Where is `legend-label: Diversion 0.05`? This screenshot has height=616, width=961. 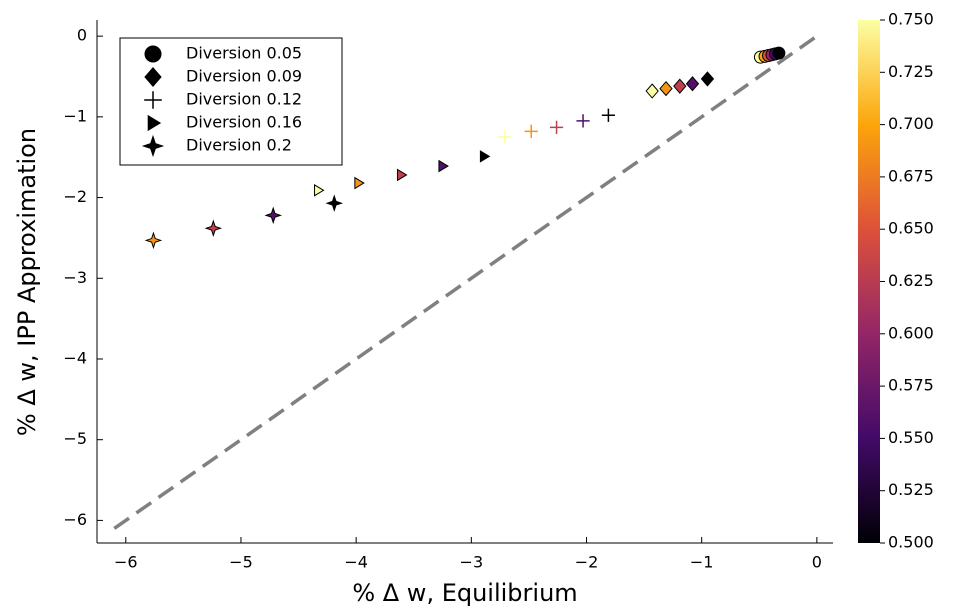 legend-label: Diversion 0.05 is located at coordinates (244, 53).